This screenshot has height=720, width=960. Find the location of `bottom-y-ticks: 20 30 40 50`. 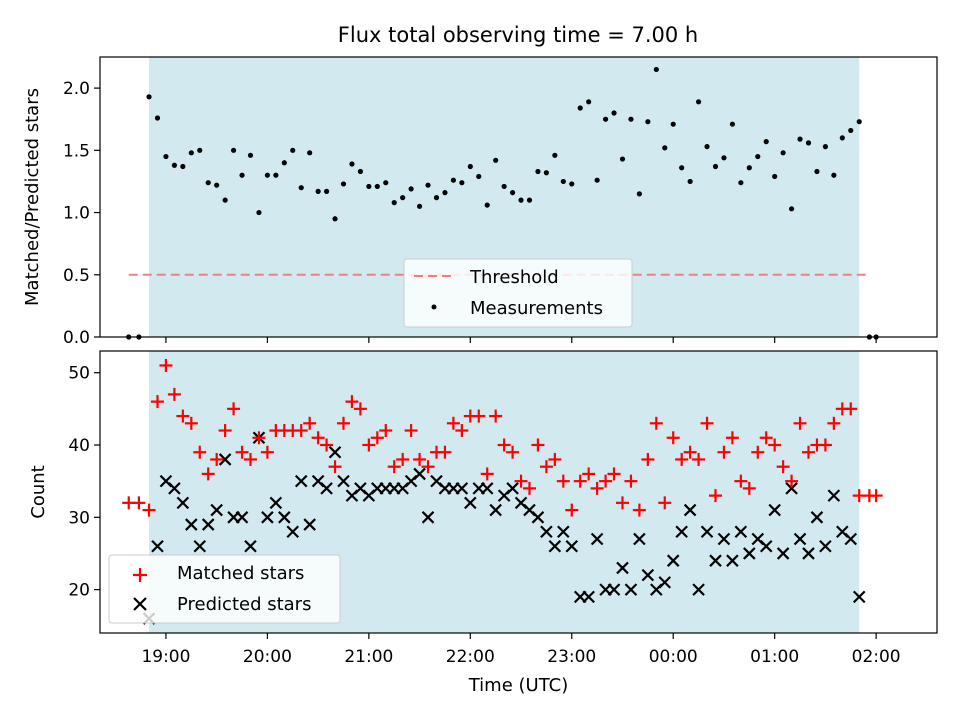

bottom-y-ticks: 20 30 40 50 is located at coordinates (84, 482).